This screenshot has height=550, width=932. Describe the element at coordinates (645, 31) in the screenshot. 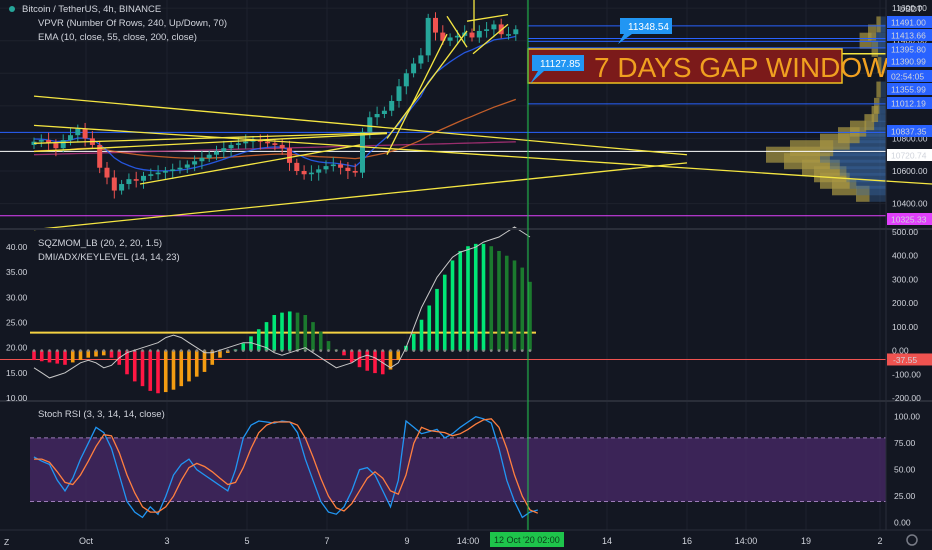

I see `callout-high: 11348.54` at that location.